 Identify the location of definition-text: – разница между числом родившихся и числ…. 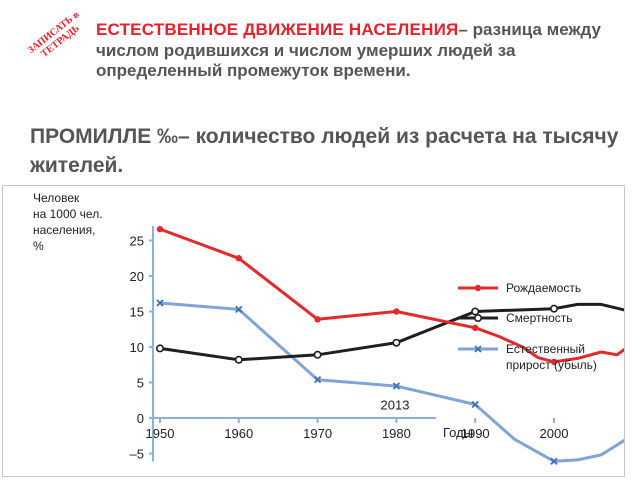
(348, 50).